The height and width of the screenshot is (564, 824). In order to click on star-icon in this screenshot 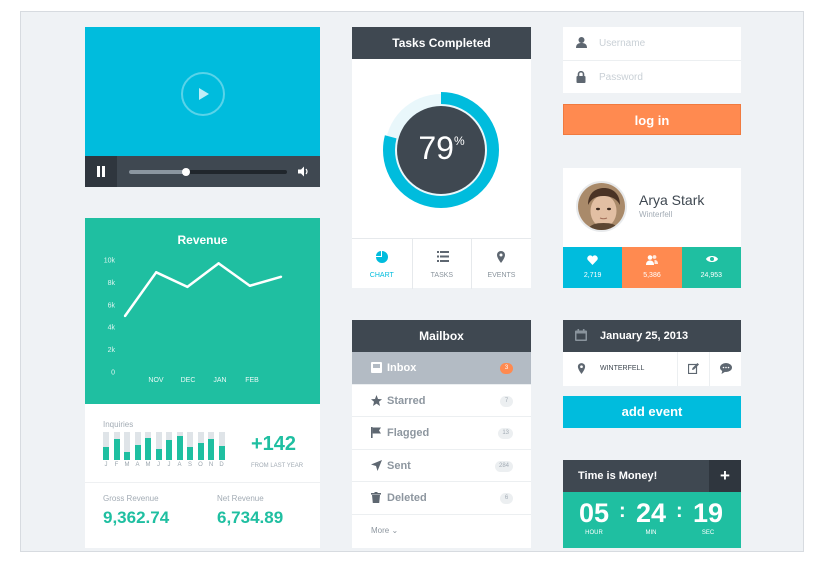, I will do `click(376, 400)`.